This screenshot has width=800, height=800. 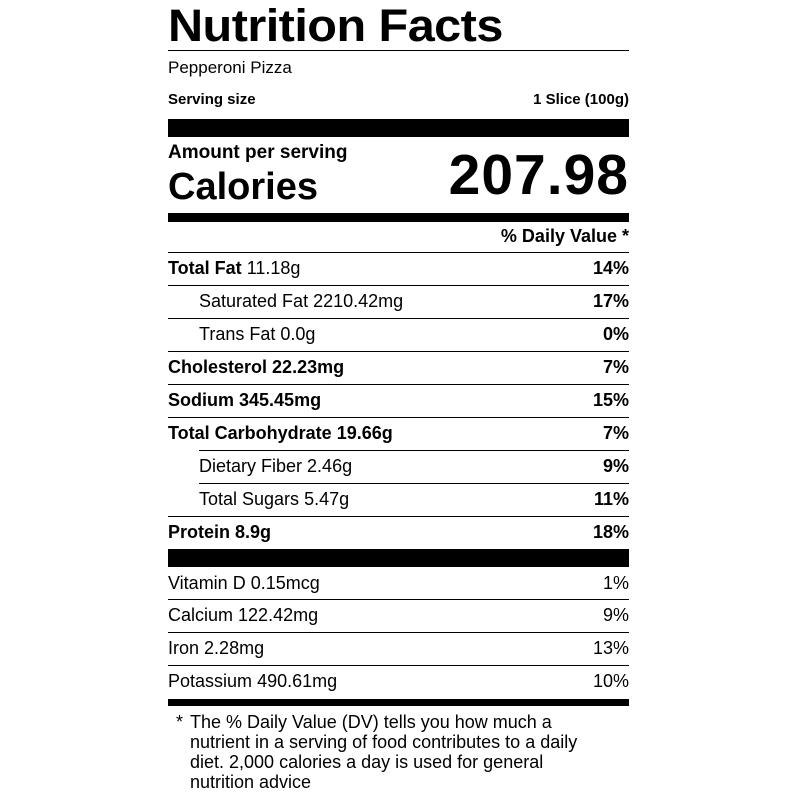 I want to click on nutrient-row-trans-fat: Trans Fat 0.0g 0%, so click(x=398, y=334).